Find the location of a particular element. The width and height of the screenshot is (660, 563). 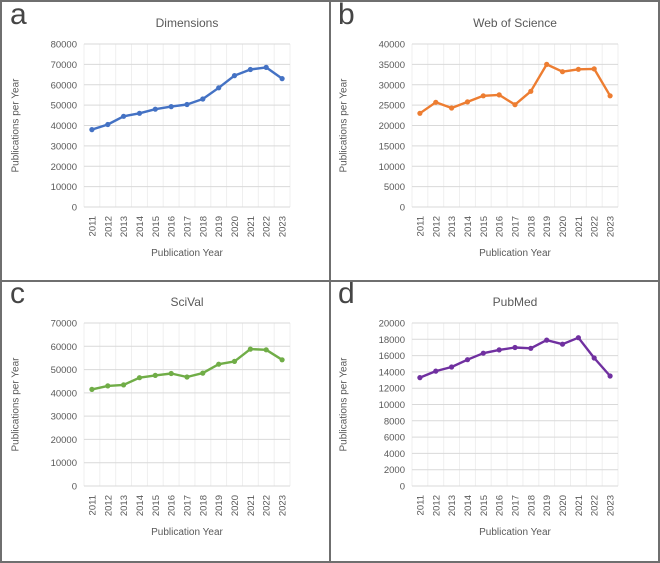

chart-title-web-of-science: Web of Science is located at coordinates (515, 23).